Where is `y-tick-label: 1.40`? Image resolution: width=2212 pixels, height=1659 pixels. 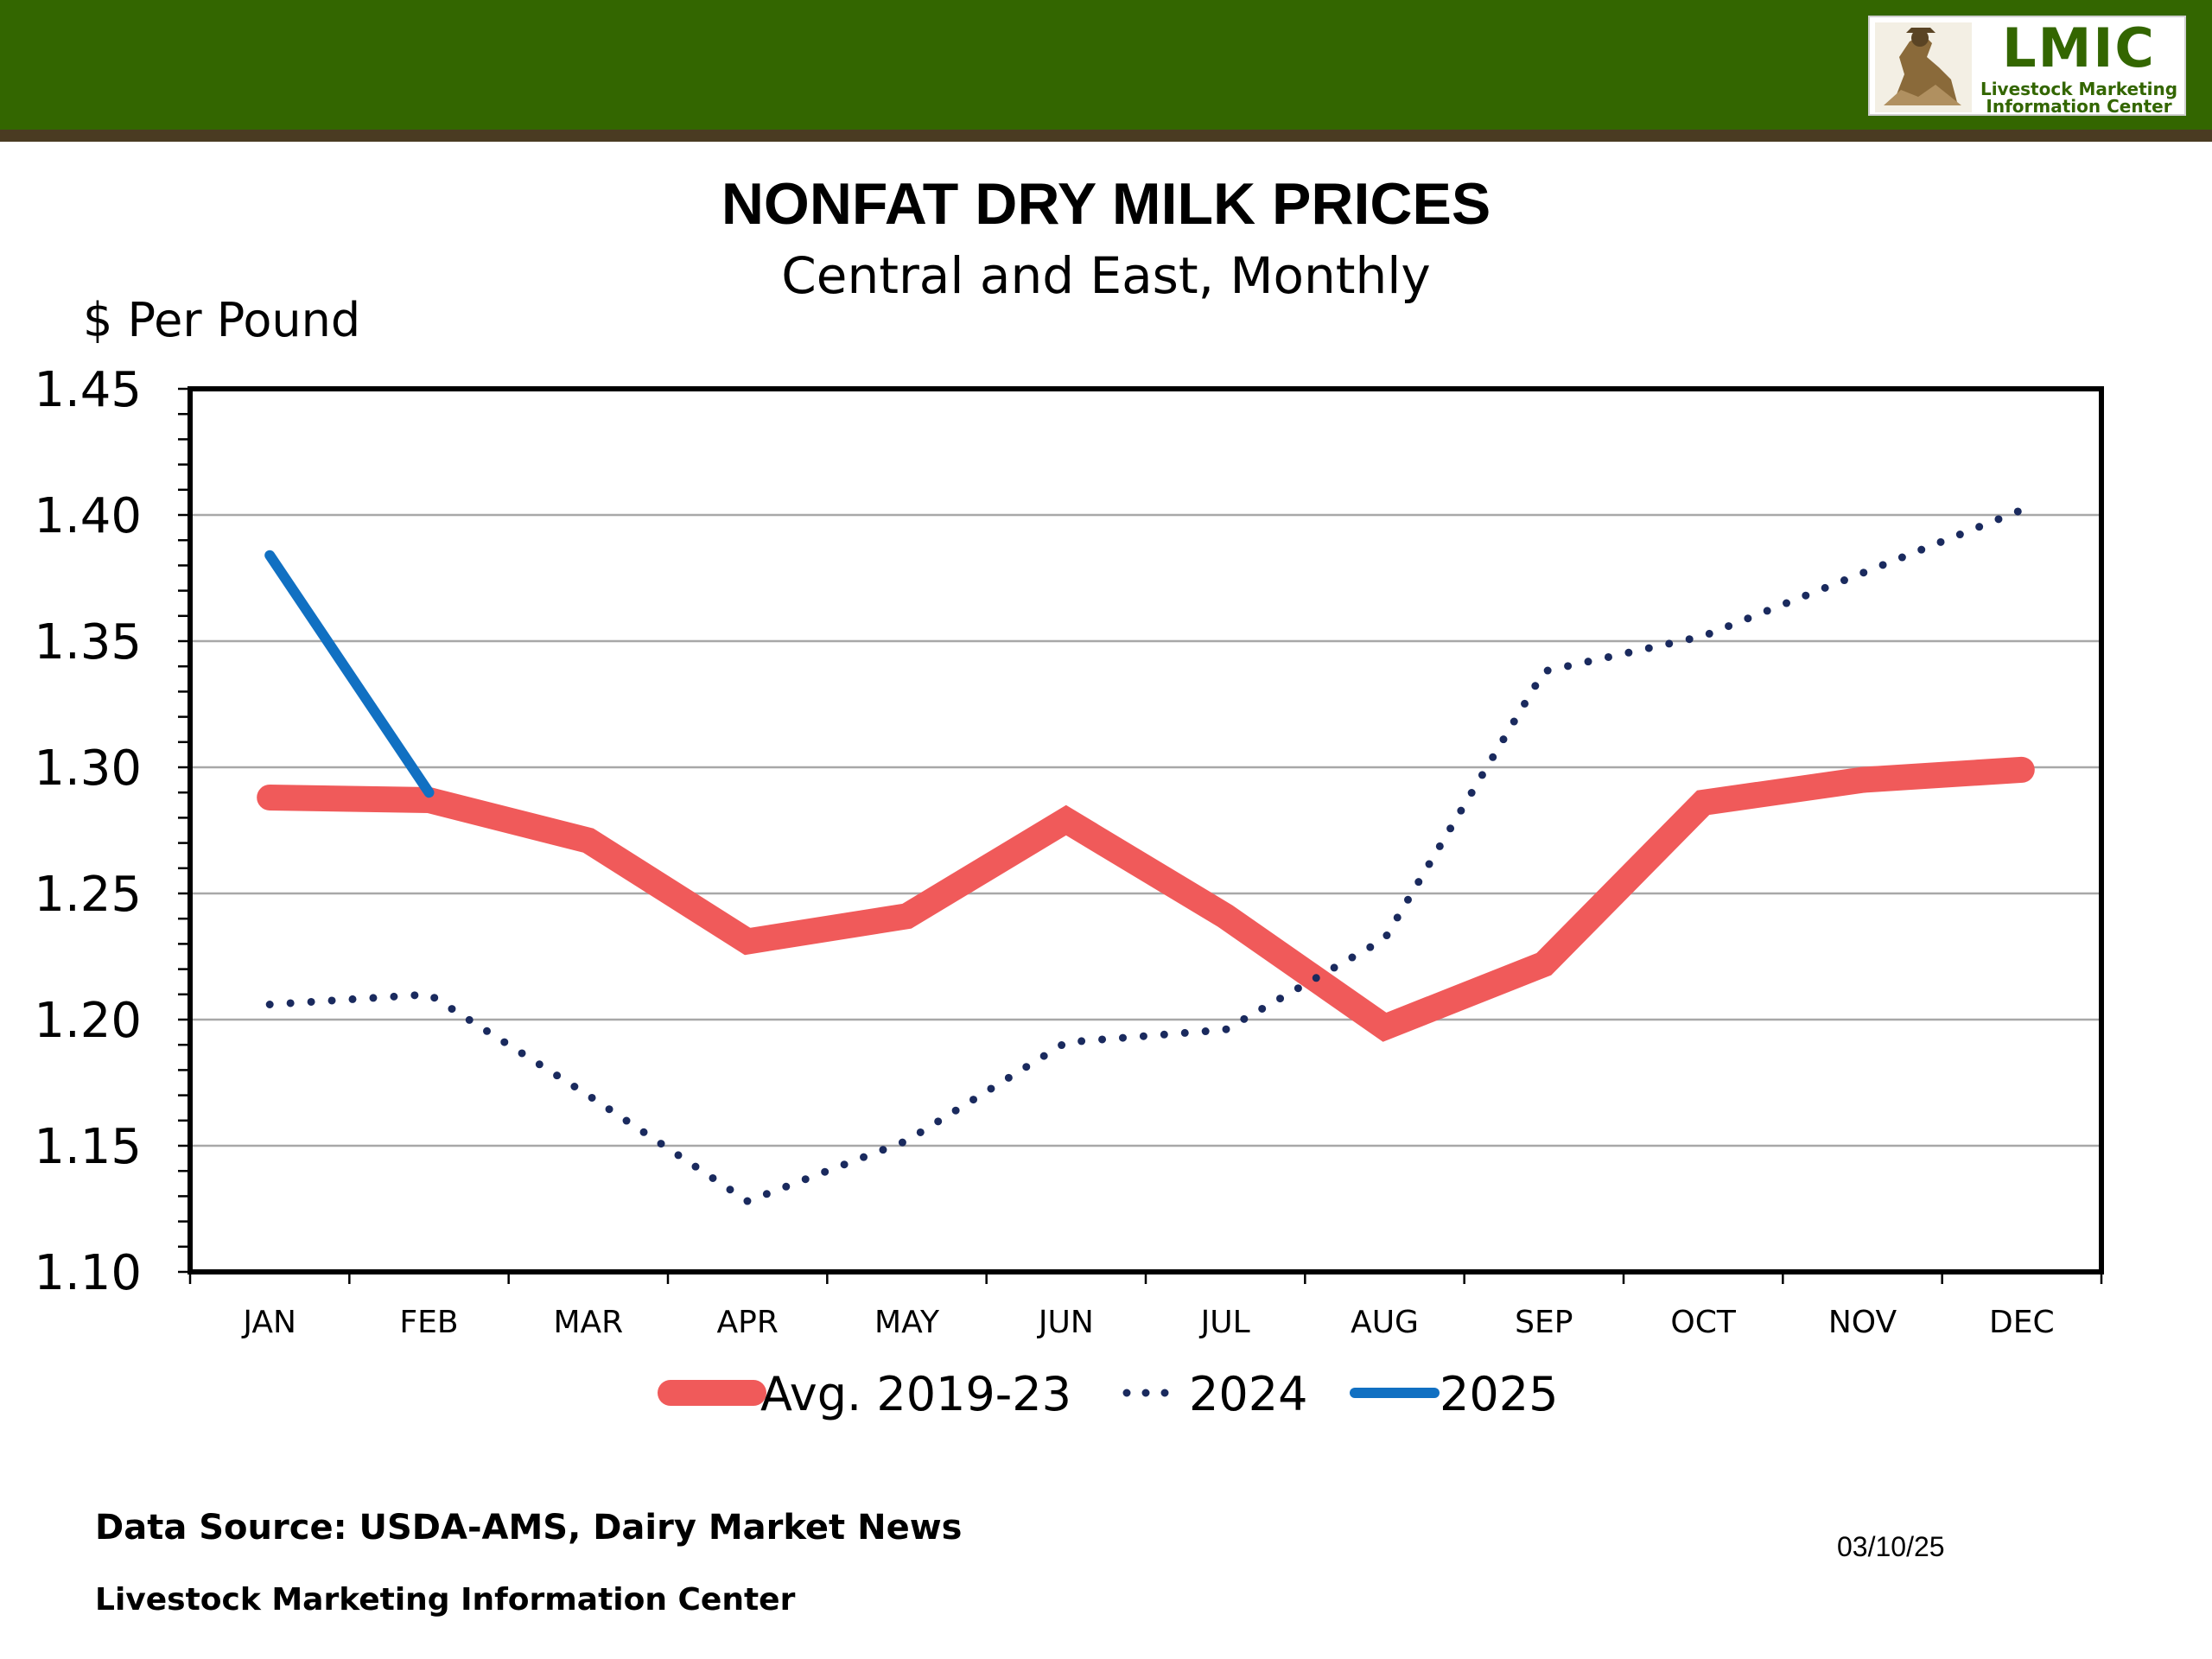 y-tick-label: 1.40 is located at coordinates (88, 516).